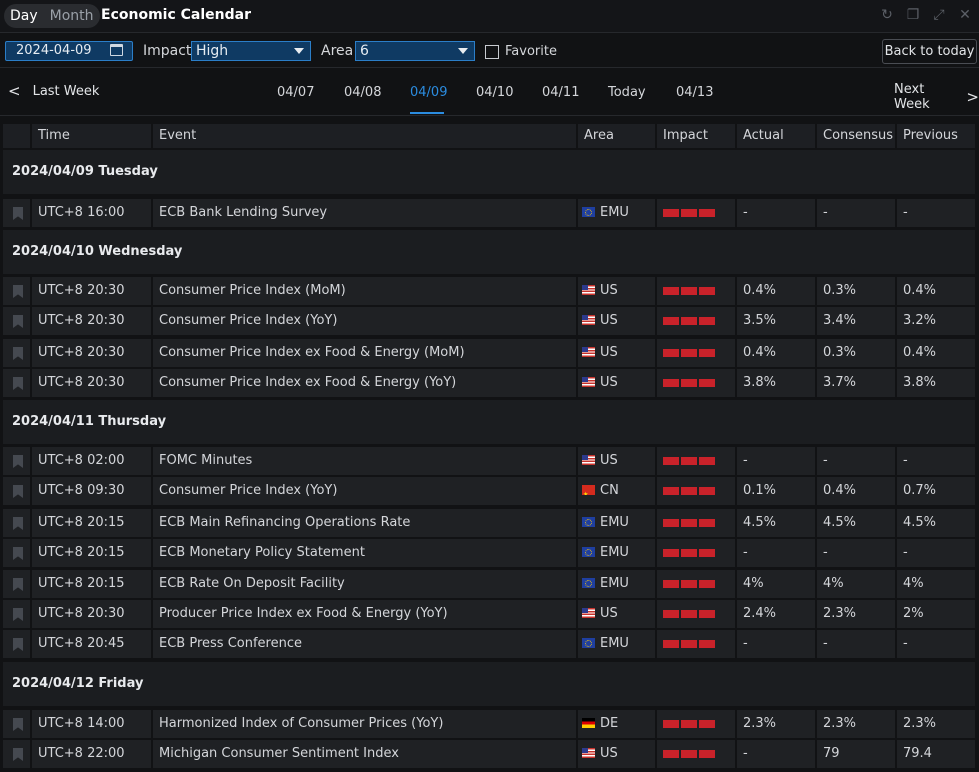 Image resolution: width=979 pixels, height=772 pixels. Describe the element at coordinates (363, 92) in the screenshot. I see `day-tab: 04/08` at that location.